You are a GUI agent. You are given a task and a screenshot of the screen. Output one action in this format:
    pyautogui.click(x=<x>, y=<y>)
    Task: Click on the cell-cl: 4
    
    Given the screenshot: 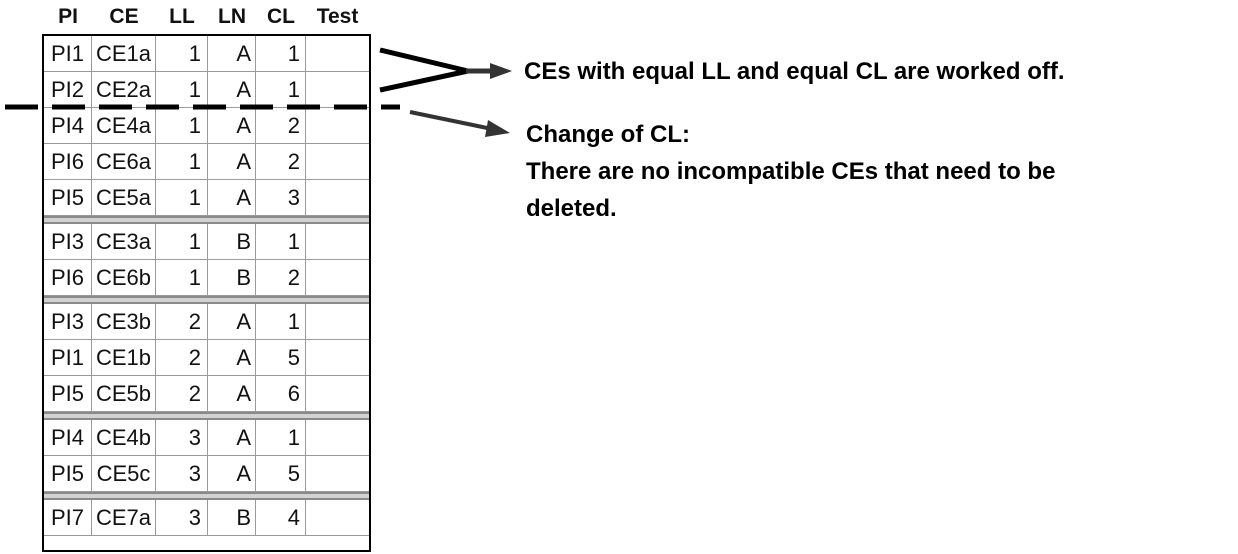 What is the action you would take?
    pyautogui.click(x=281, y=518)
    